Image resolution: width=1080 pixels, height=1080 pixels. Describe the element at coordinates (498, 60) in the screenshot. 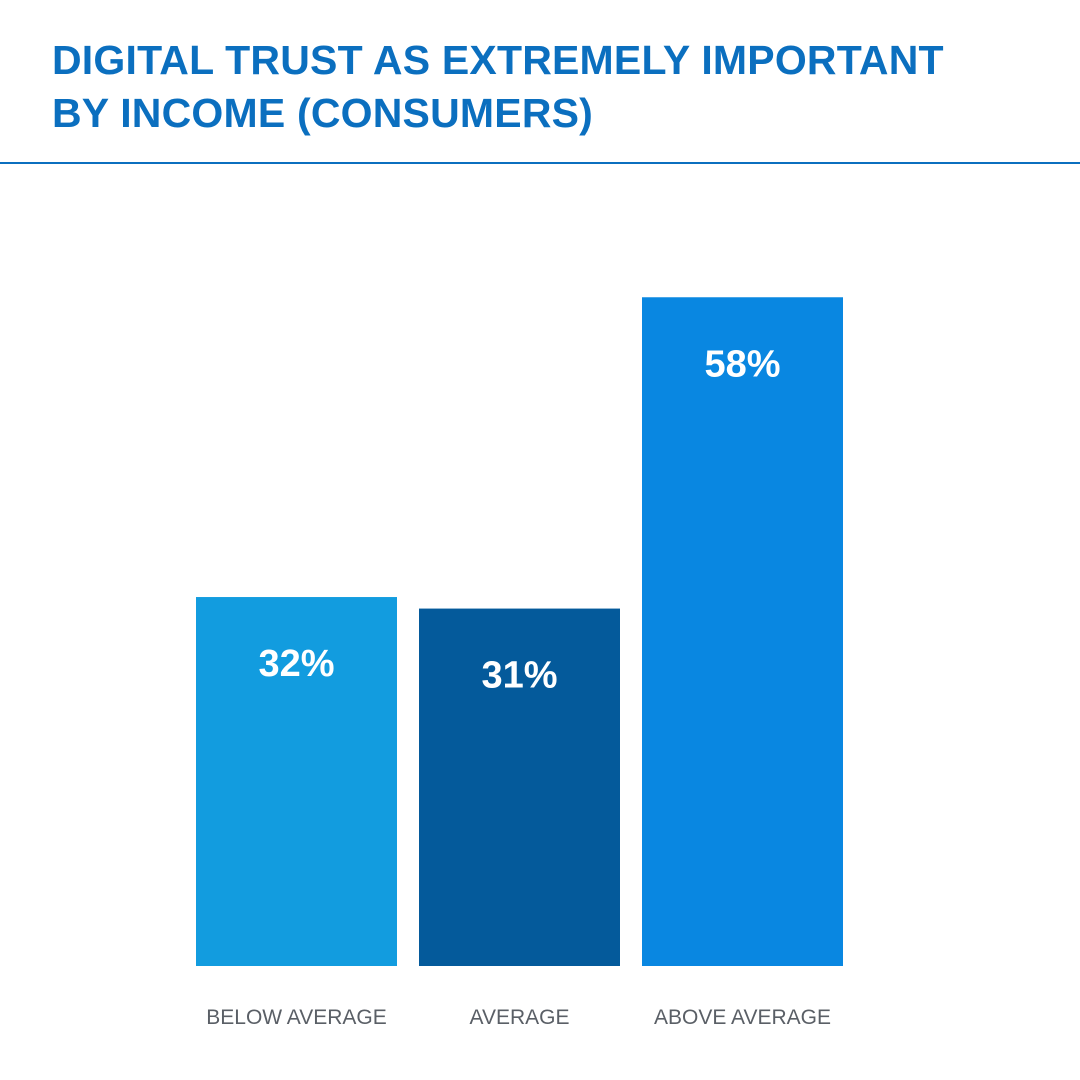

I see `chart-title-line-1: DIGITAL TRUST AS EXTREMELY IMPORTANT` at that location.